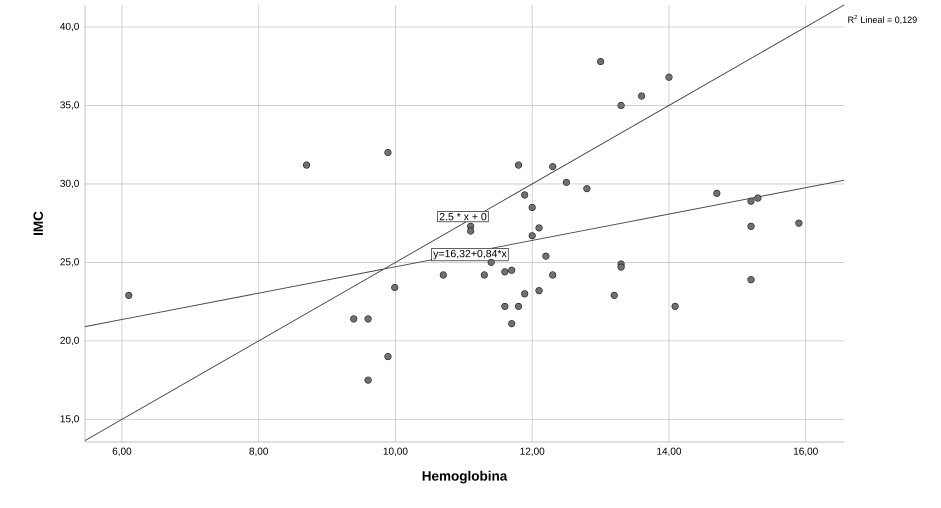  I want to click on y-tick-label: 25,0, so click(69, 262).